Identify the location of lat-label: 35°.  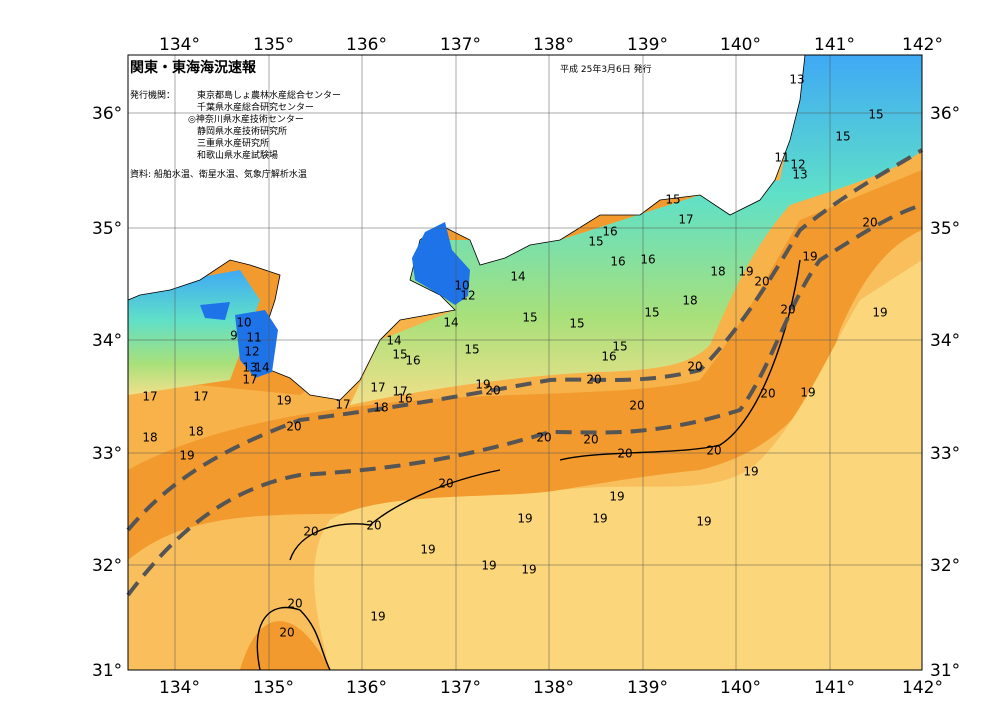
(107, 229).